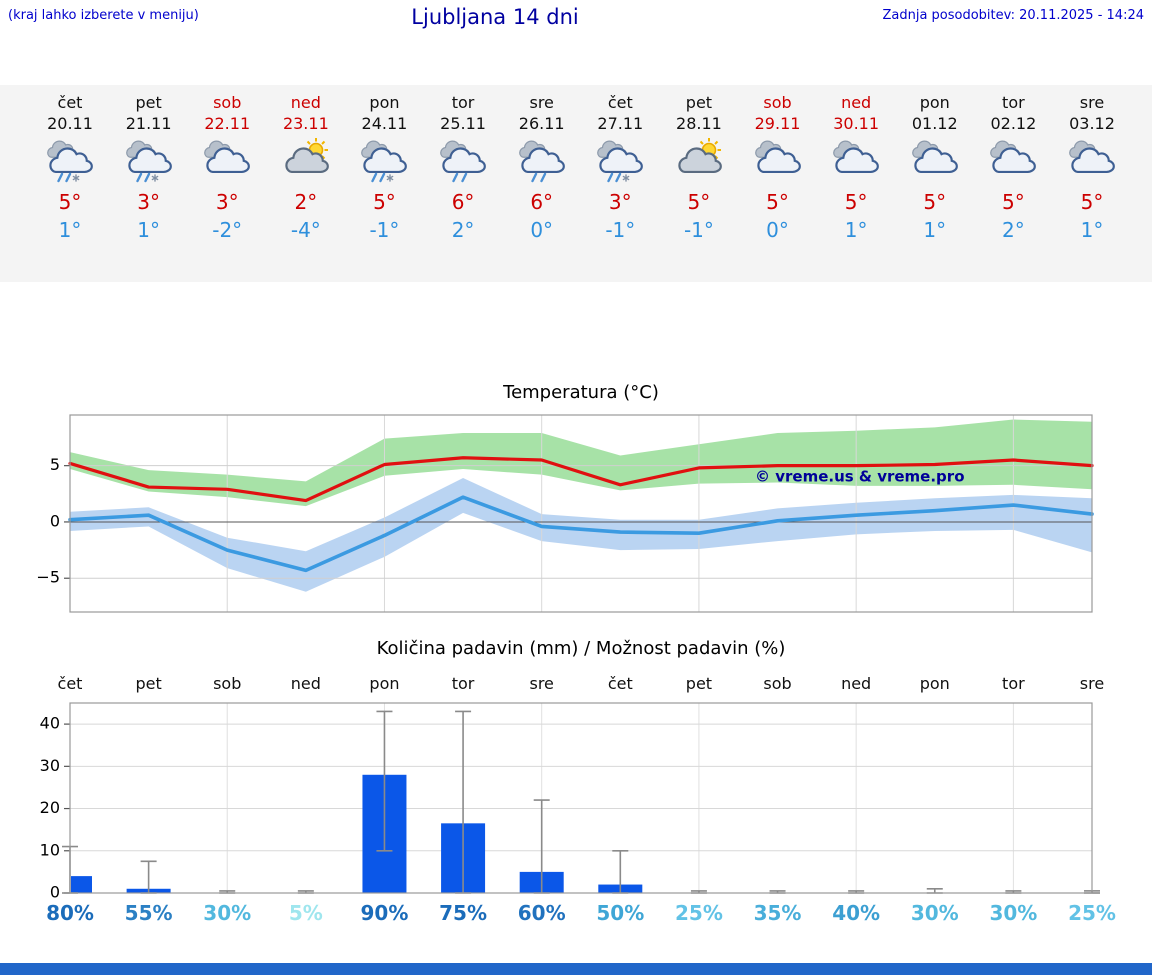 The height and width of the screenshot is (975, 1152). I want to click on precip-ytick-label: 10, so click(50, 849).